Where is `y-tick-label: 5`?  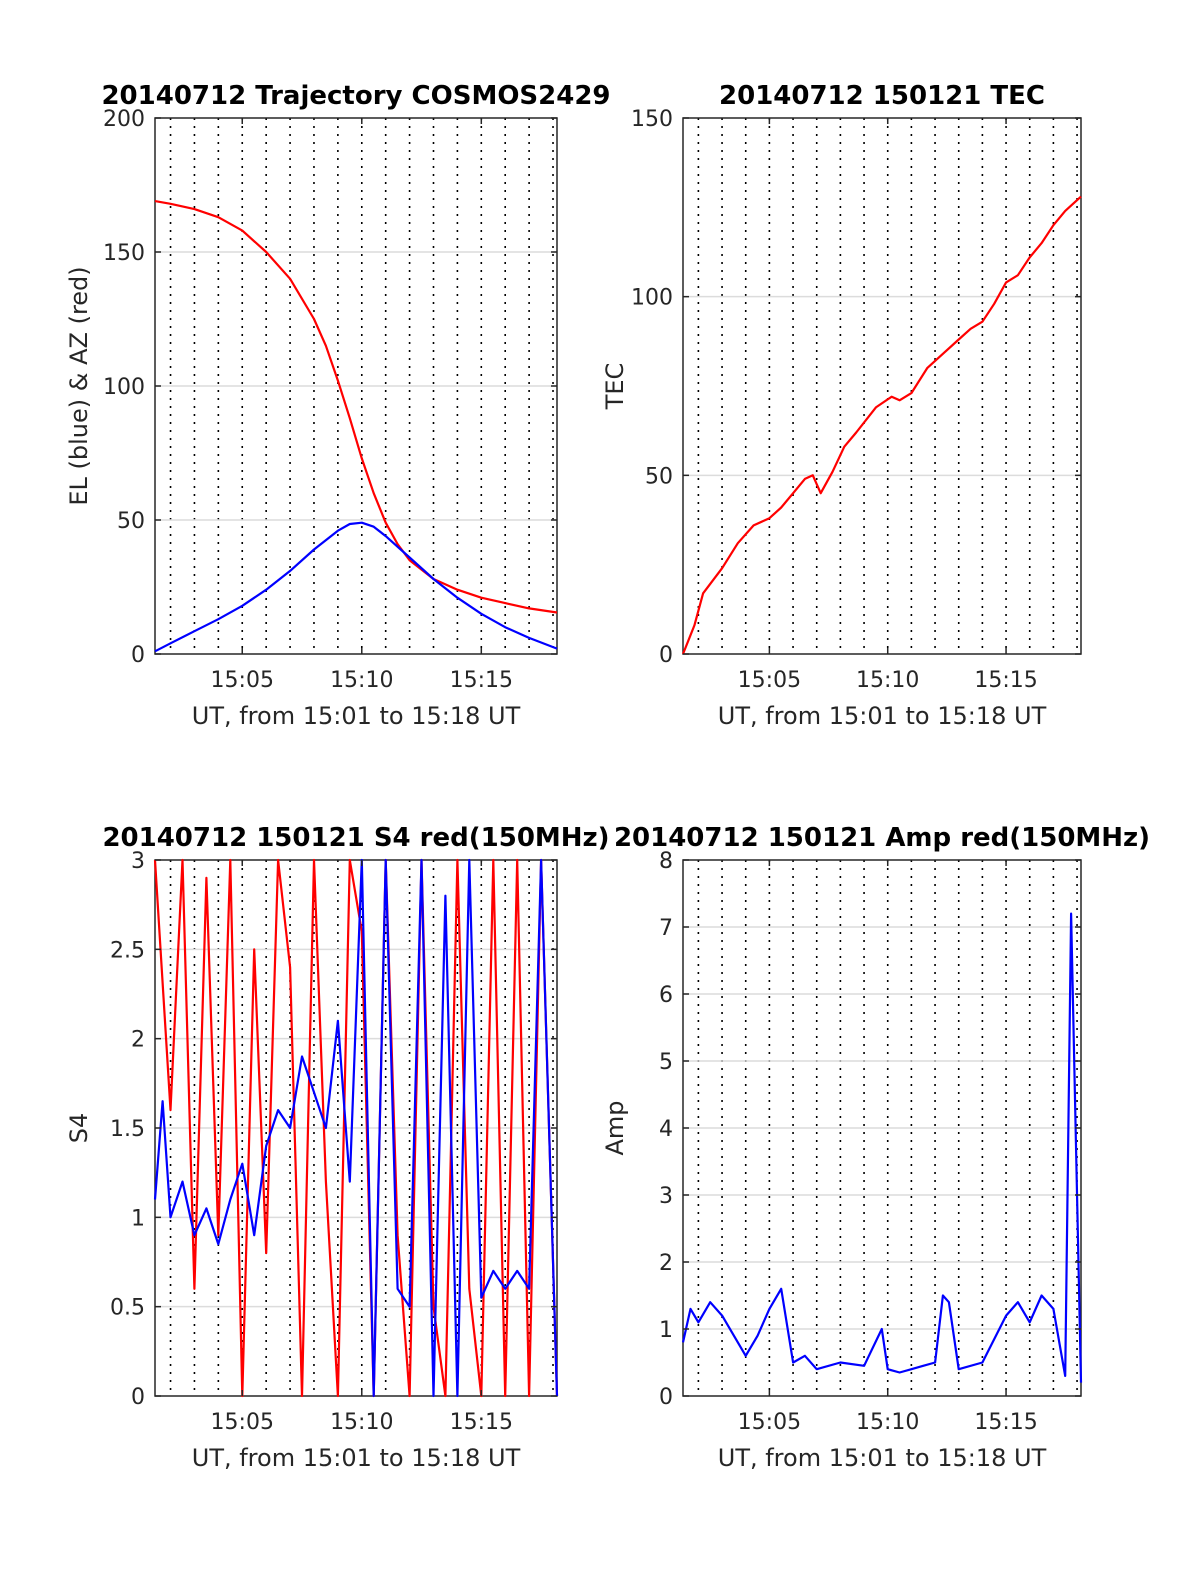
y-tick-label: 5 is located at coordinates (666, 1062).